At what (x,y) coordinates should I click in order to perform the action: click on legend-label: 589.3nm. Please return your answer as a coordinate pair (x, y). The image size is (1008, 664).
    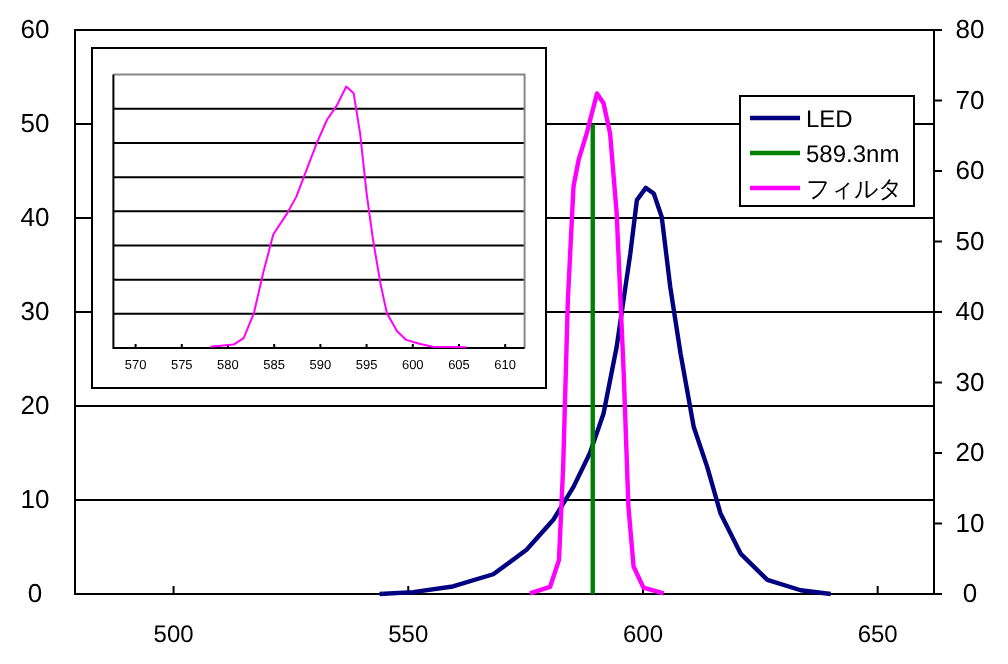
    Looking at the image, I should click on (853, 154).